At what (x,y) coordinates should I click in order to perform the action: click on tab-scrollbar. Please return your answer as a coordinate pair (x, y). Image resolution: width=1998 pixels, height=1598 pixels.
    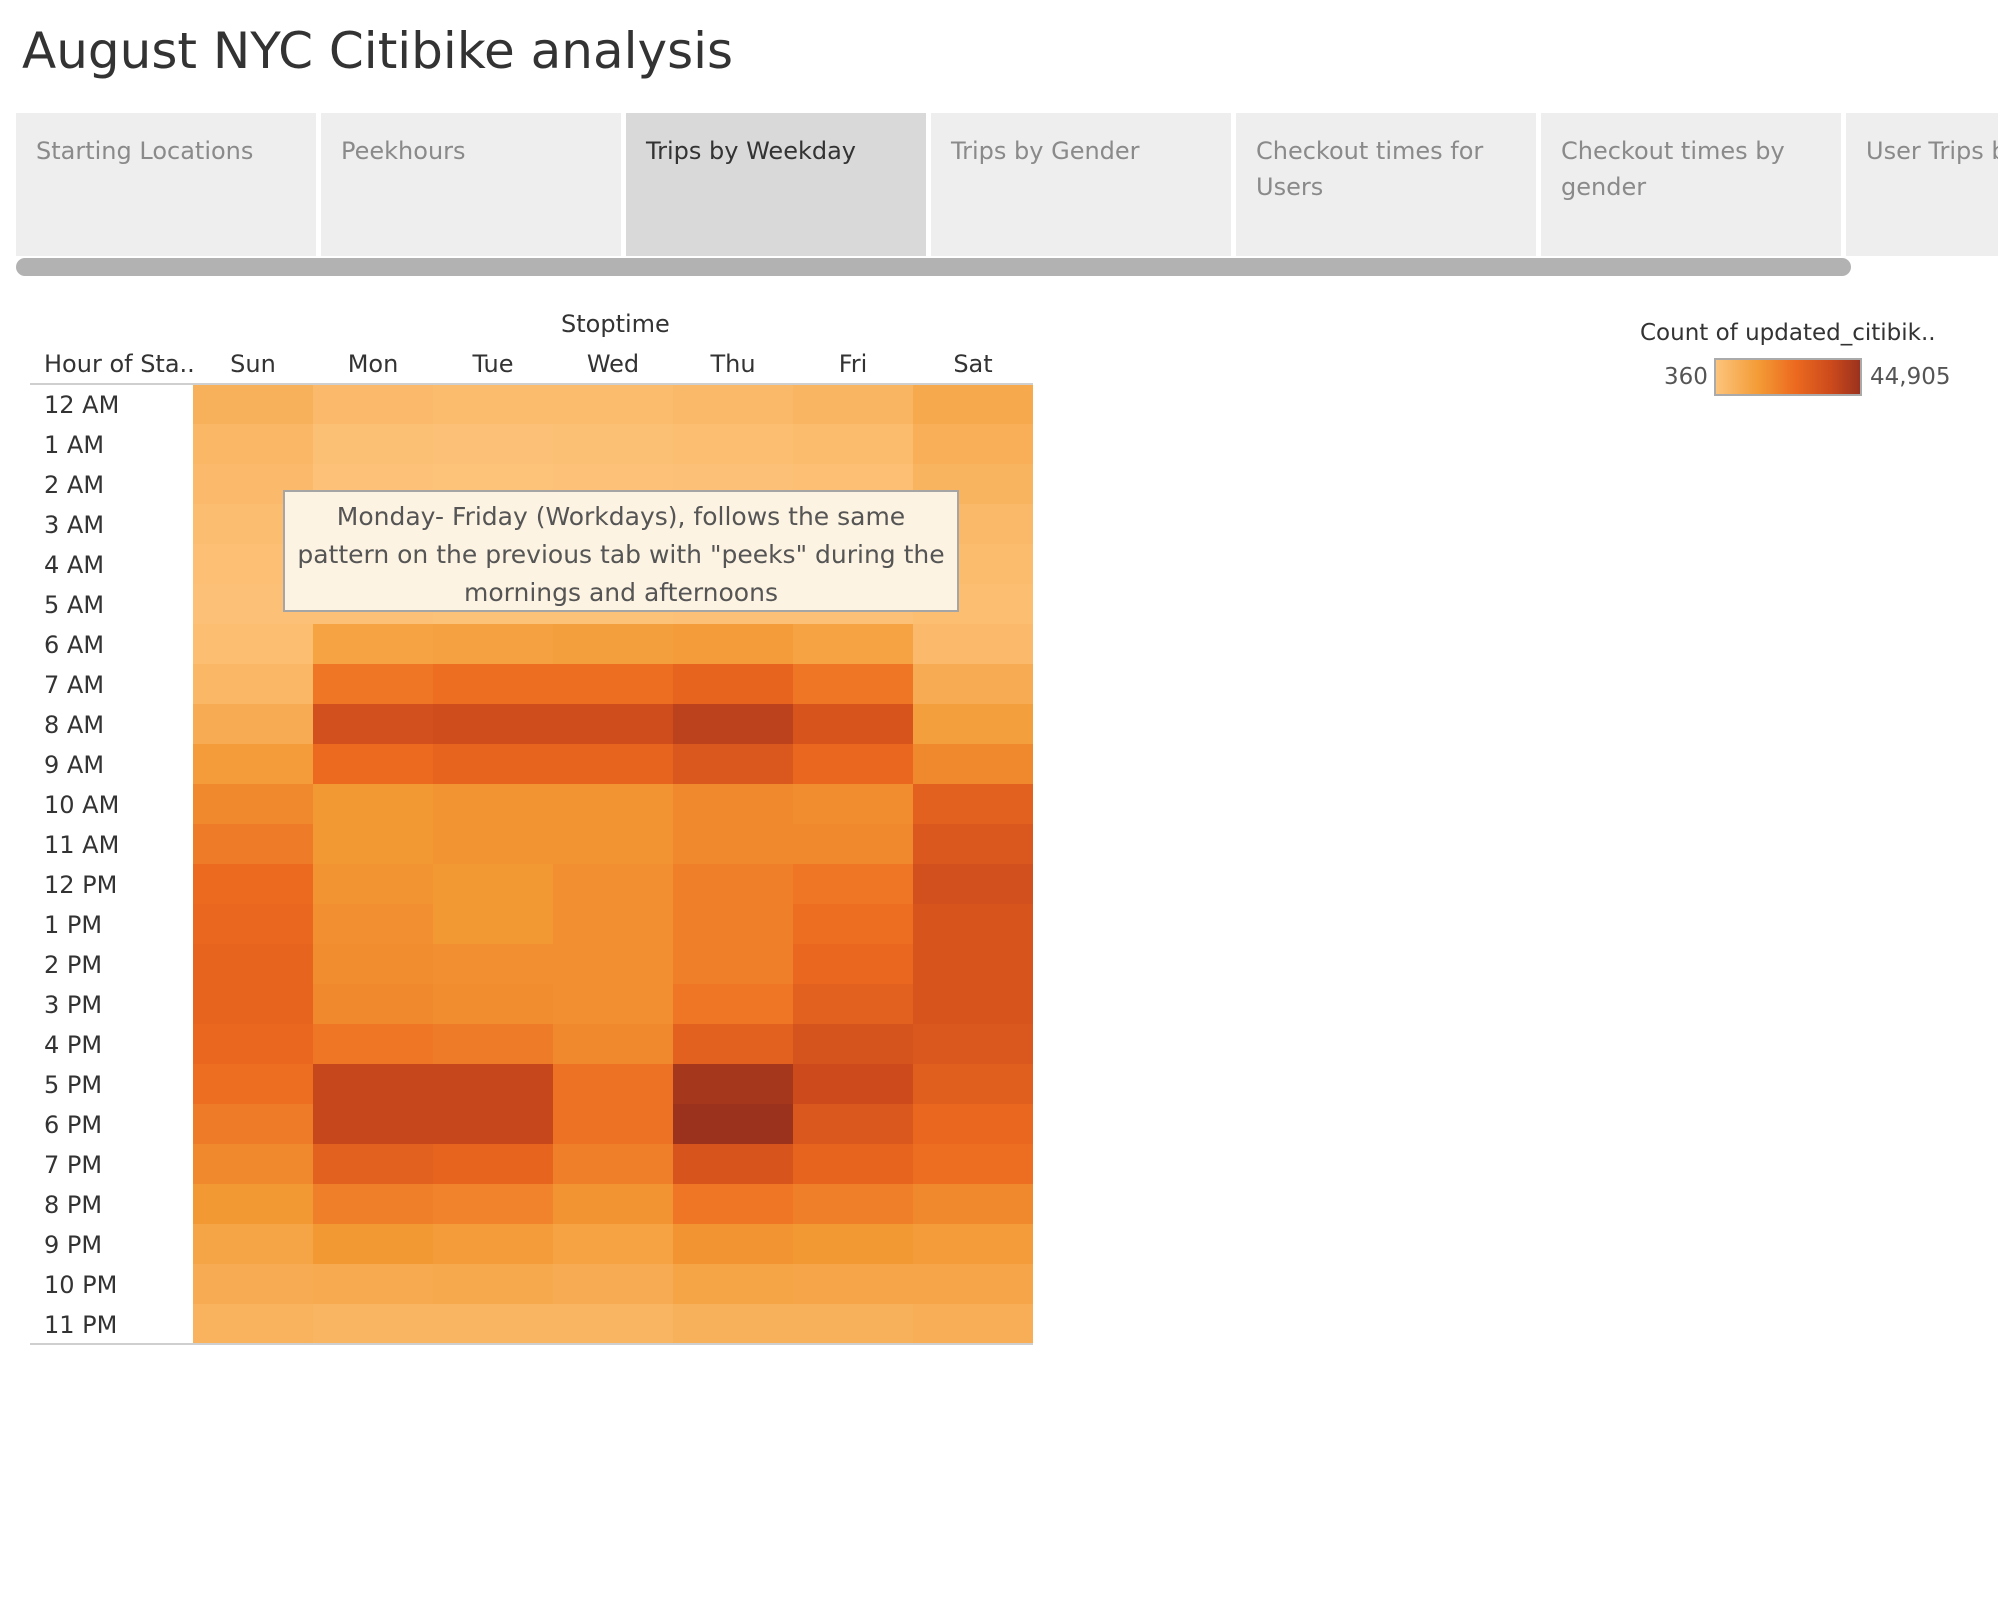
    Looking at the image, I should click on (933, 267).